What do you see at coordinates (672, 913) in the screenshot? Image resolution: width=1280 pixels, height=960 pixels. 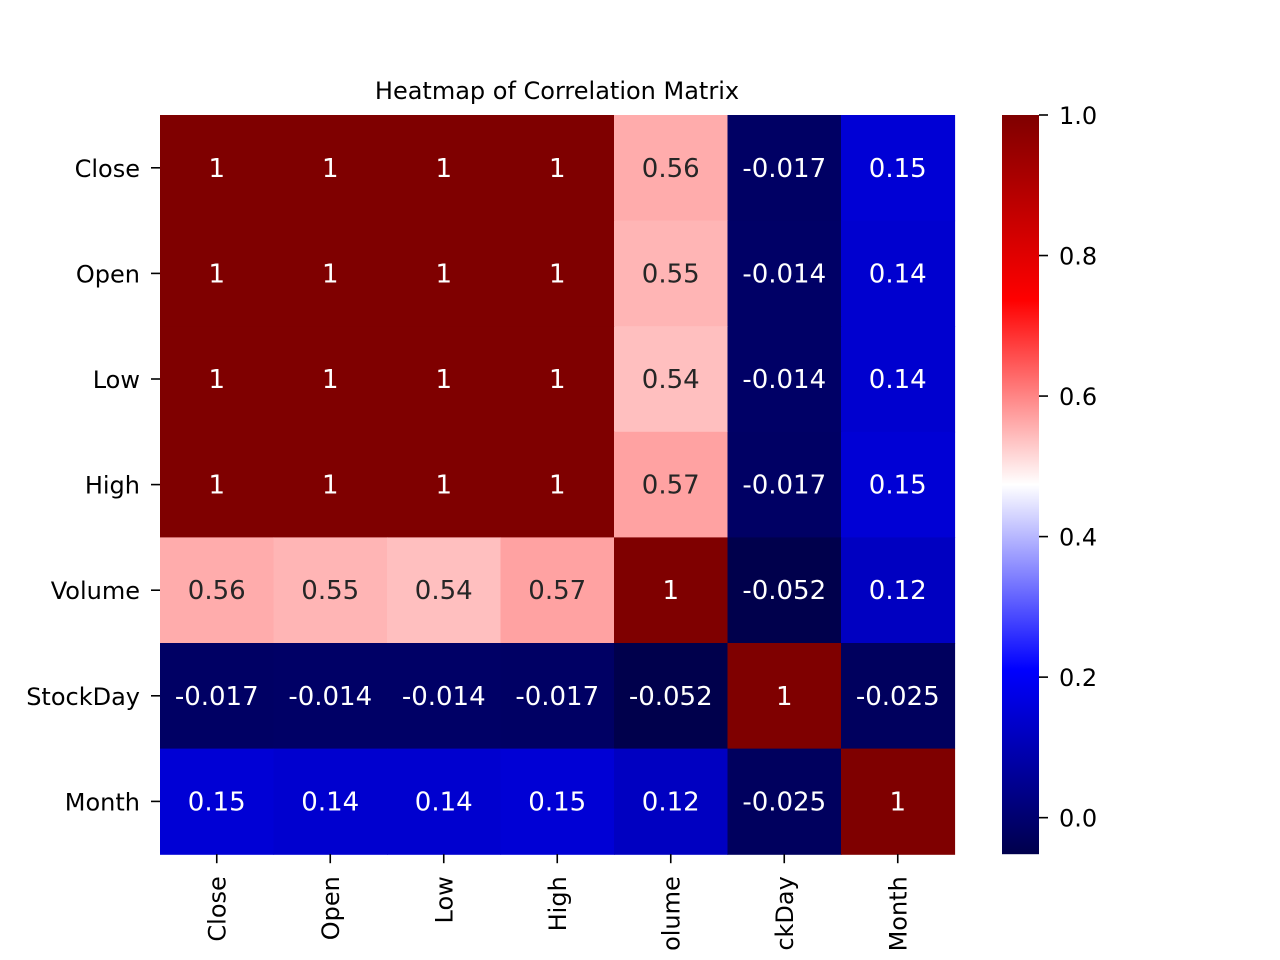 I see `x-tick-label: olume` at bounding box center [672, 913].